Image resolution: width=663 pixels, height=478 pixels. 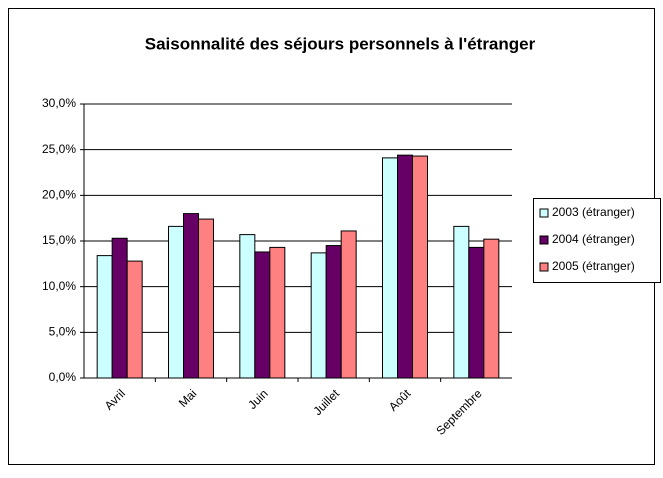 I want to click on legend-label: 2003 (étranger), so click(x=593, y=212).